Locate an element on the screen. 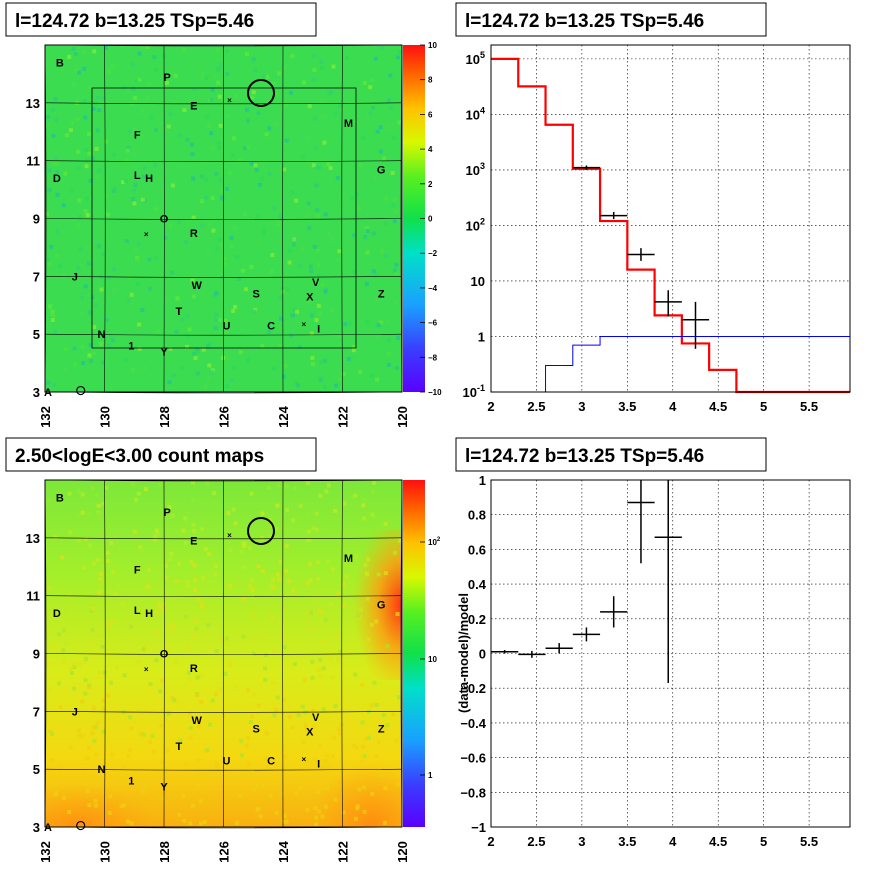 The image size is (896, 872). source-label: Y is located at coordinates (164, 788).